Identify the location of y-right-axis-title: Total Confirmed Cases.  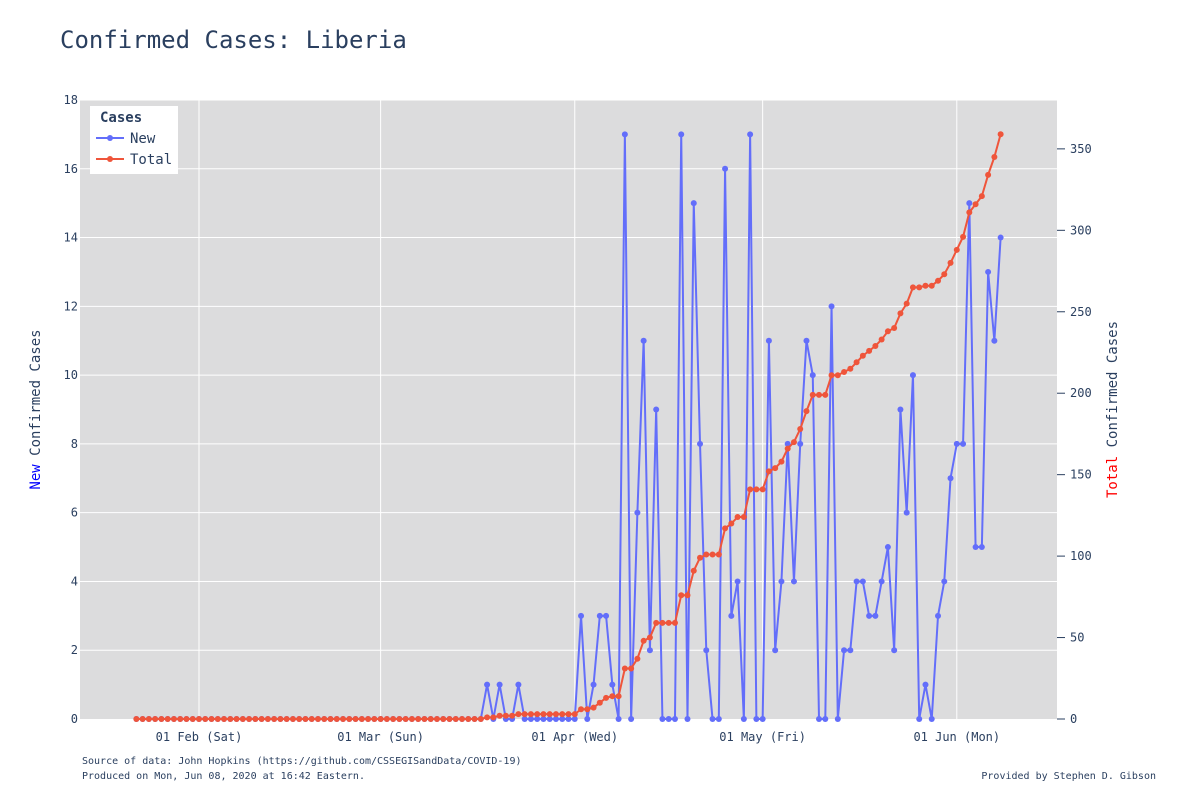
(1113, 409).